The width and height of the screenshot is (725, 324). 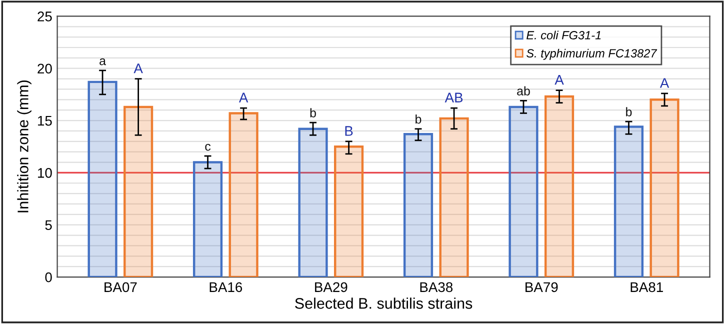 I want to click on y-tick-label: 5, so click(x=48, y=225).